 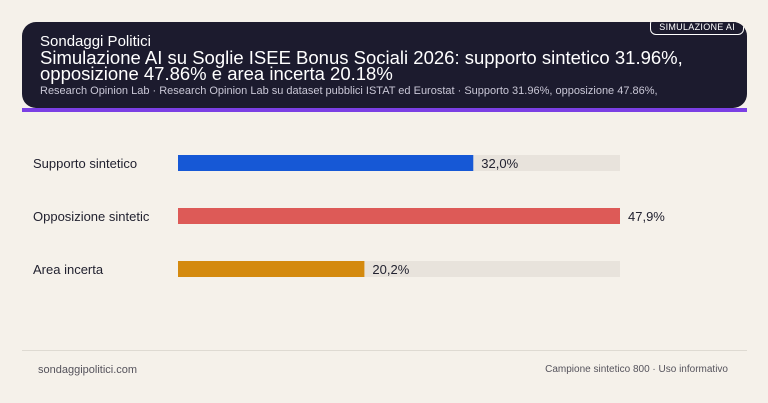 What do you see at coordinates (697, 28) in the screenshot?
I see `simulation-badge: SIMULAZIONE AI` at bounding box center [697, 28].